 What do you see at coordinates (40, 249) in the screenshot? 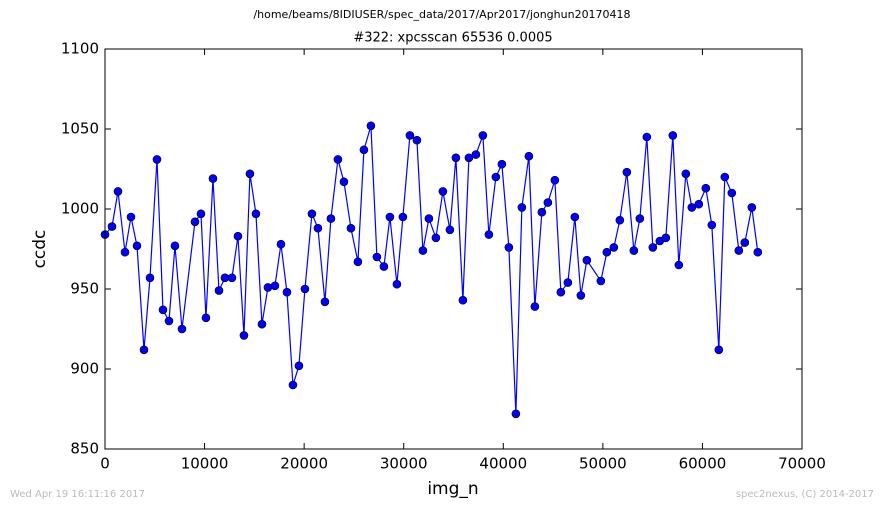
I see `y-axis-label: ccdc` at bounding box center [40, 249].